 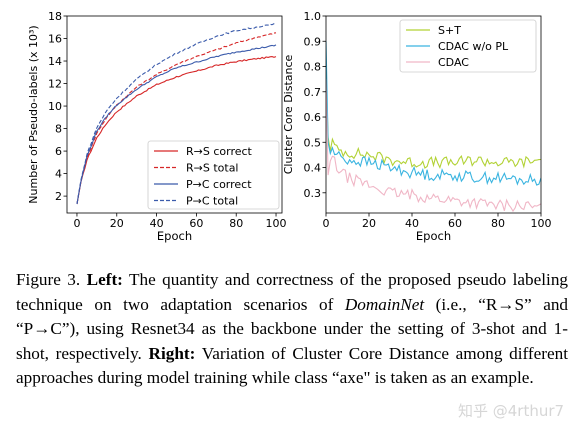 What do you see at coordinates (412, 223) in the screenshot?
I see `x-tick-label-1-2: 40` at bounding box center [412, 223].